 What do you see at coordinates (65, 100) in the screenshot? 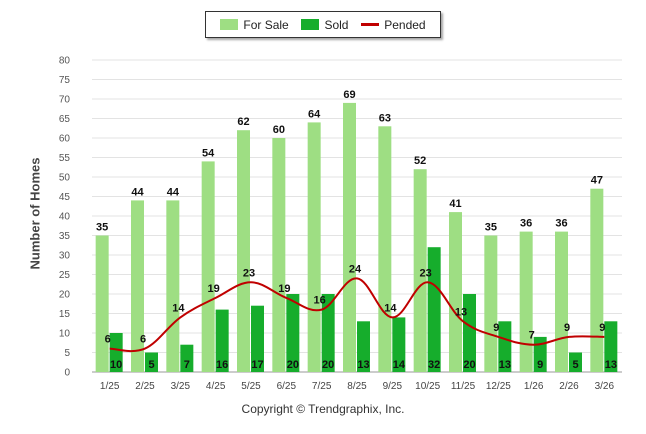
I see `y-tick-label: 70` at bounding box center [65, 100].